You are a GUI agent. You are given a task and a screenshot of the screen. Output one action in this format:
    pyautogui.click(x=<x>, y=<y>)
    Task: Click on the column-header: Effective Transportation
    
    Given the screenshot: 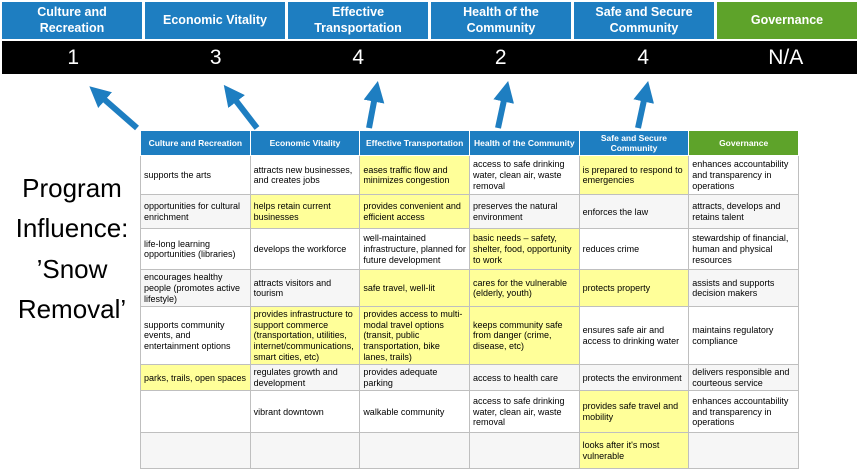 What is the action you would take?
    pyautogui.click(x=414, y=143)
    